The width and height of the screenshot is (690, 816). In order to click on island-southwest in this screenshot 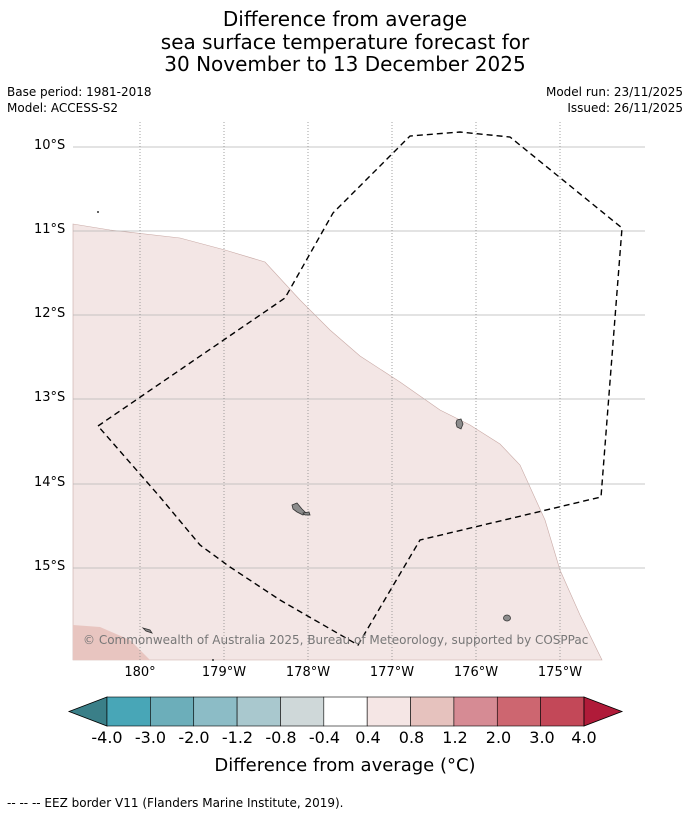, I will do `click(147, 630)`.